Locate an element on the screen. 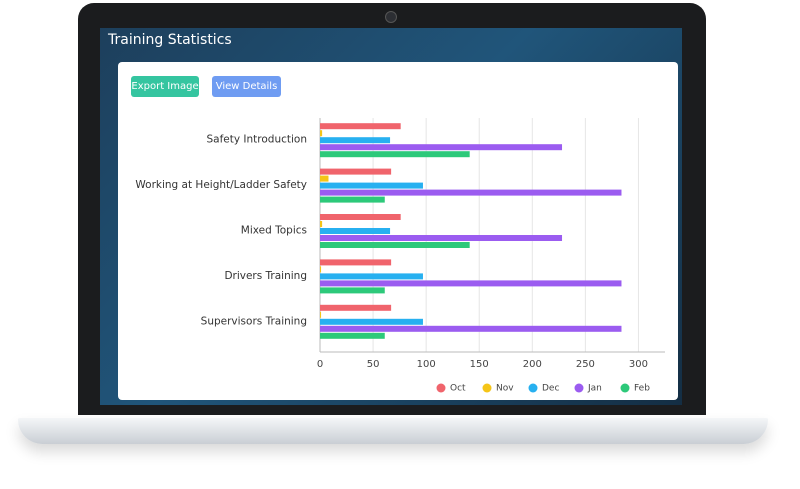 The height and width of the screenshot is (489, 800). laptop-base is located at coordinates (393, 431).